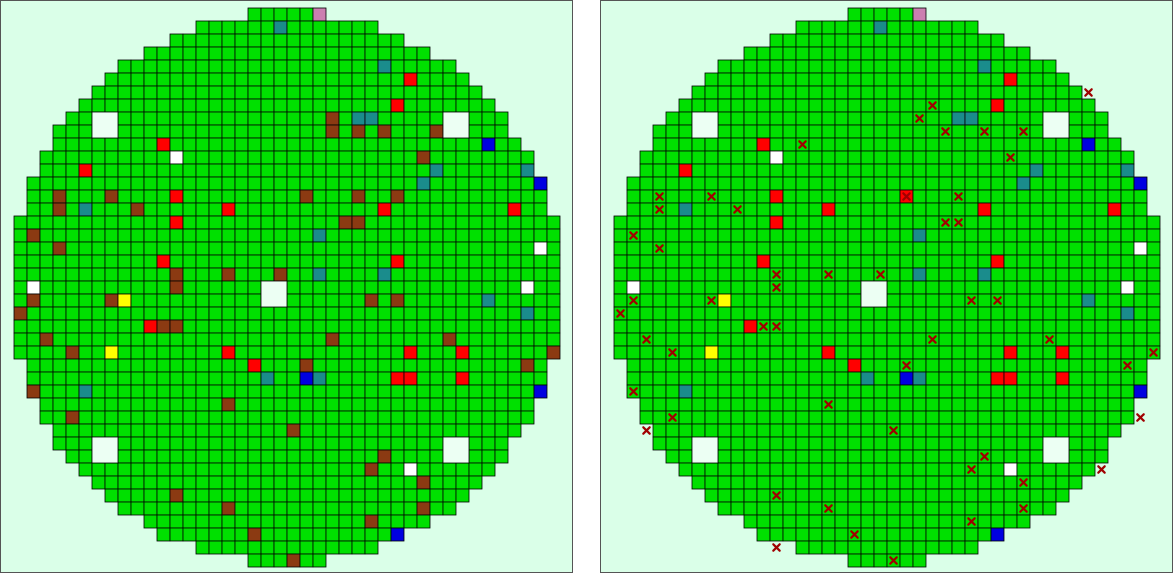 This screenshot has height=575, width=1175. Describe the element at coordinates (358, 131) in the screenshot. I see `die-brown` at that location.